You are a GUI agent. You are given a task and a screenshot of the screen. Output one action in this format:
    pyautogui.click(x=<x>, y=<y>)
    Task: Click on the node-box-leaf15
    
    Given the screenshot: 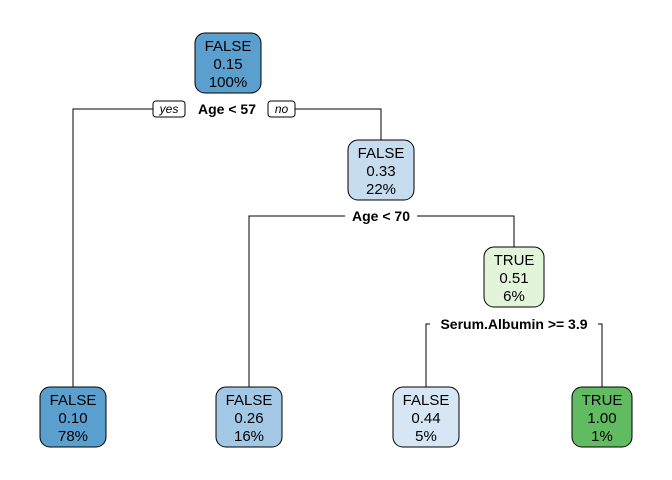 What is the action you would take?
    pyautogui.click(x=602, y=417)
    